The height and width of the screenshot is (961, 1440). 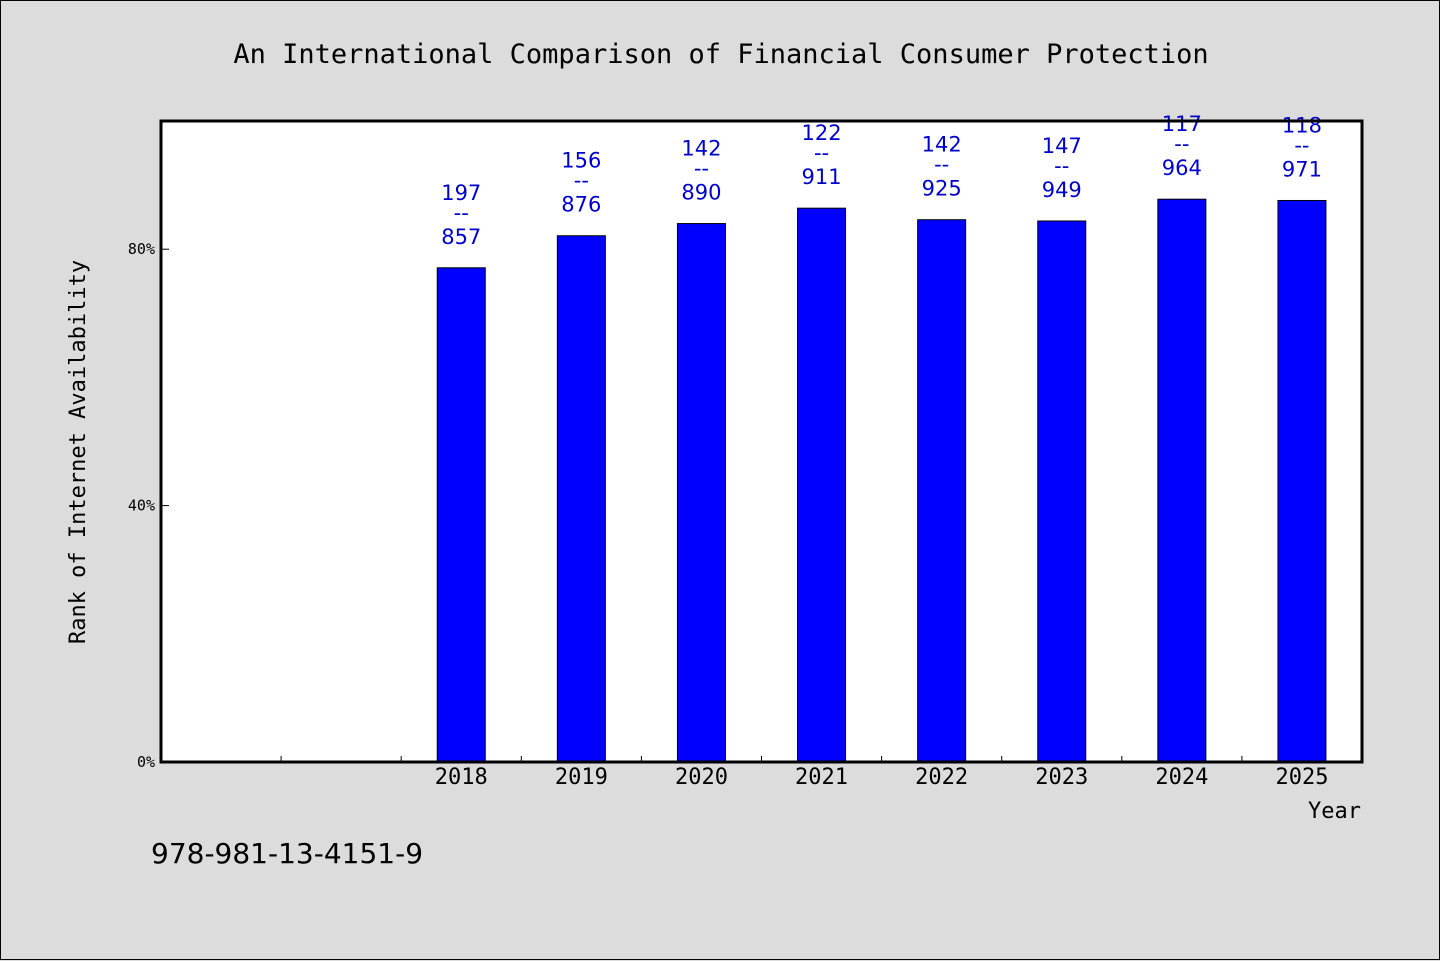 What do you see at coordinates (1181, 144) in the screenshot?
I see `data-label-2024-1: --` at bounding box center [1181, 144].